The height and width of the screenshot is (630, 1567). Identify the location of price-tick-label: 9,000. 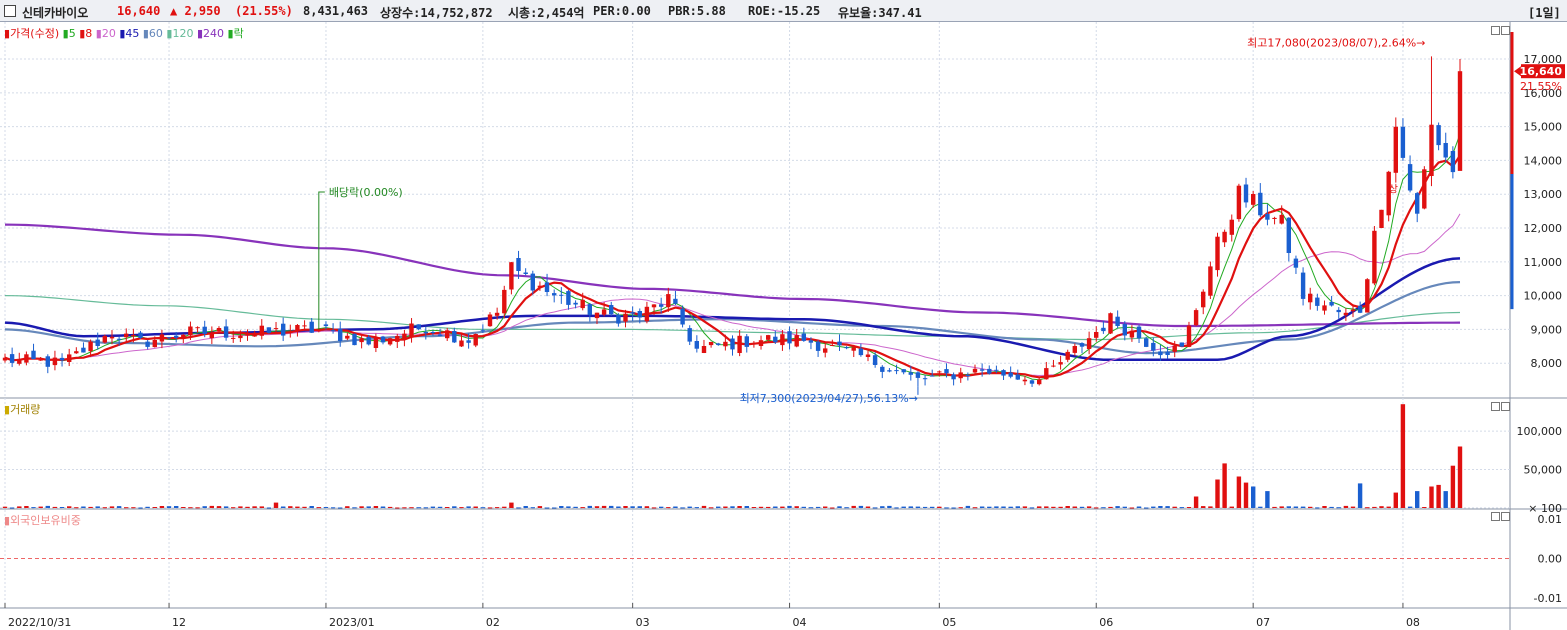
(1547, 329).